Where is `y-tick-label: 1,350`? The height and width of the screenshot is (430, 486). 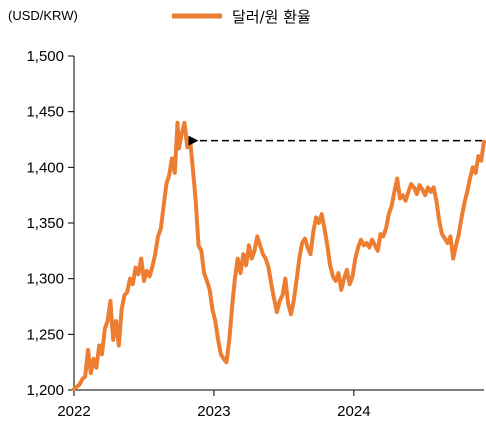 y-tick-label: 1,350 is located at coordinates (45, 223).